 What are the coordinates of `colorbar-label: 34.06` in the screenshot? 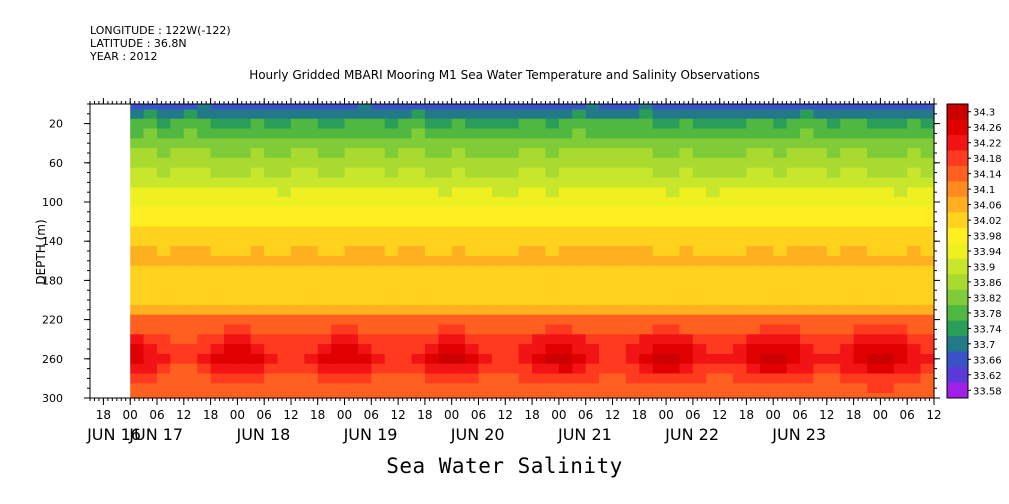 It's located at (987, 206).